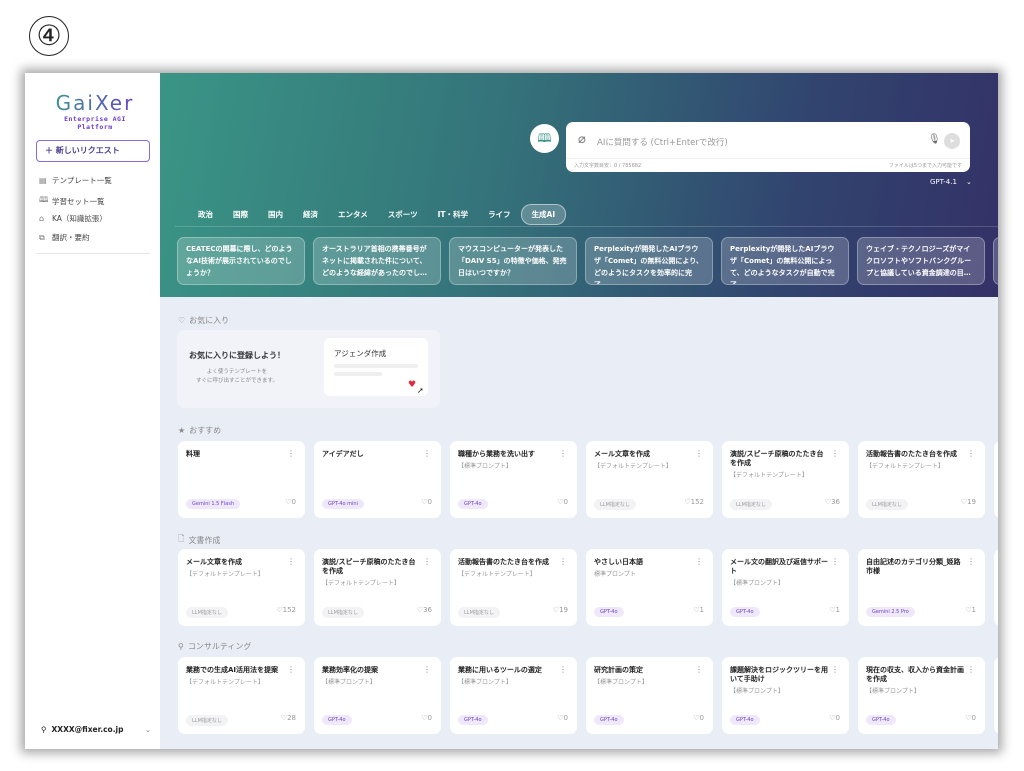 This screenshot has height=771, width=1024. Describe the element at coordinates (310, 214) in the screenshot. I see `tab-3: 経済` at that location.